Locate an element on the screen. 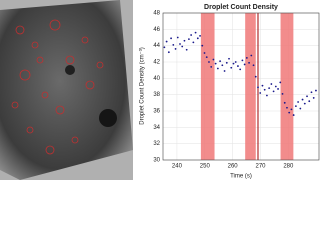 The height and width of the screenshot is (240, 320). y-tick-label: 38 is located at coordinates (156, 95).